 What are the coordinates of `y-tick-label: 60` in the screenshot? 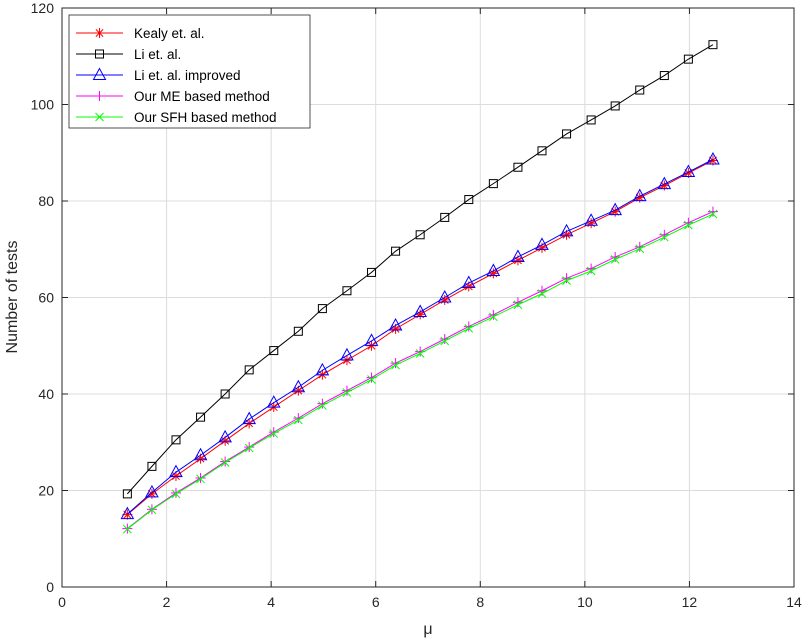 It's located at (46, 298).